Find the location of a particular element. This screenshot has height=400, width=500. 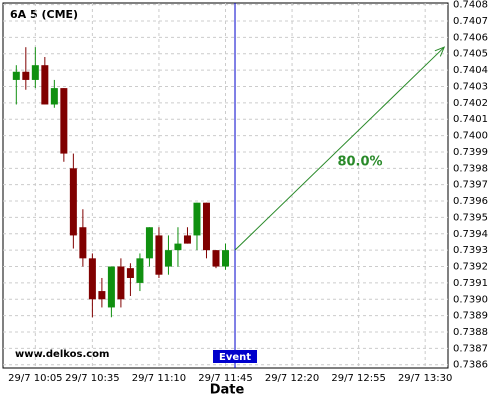

y-tick-label: 0.7393 is located at coordinates (470, 250).